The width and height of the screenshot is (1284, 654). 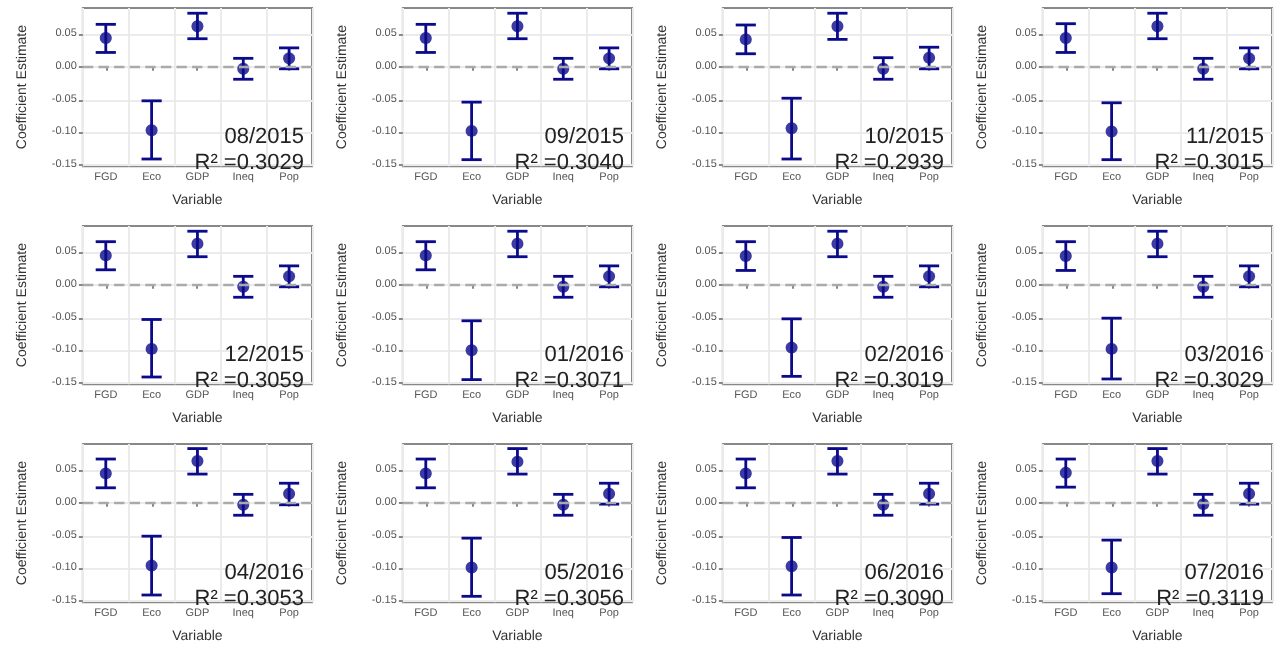 I want to click on annotation: R² =0.3019, so click(x=889, y=381).